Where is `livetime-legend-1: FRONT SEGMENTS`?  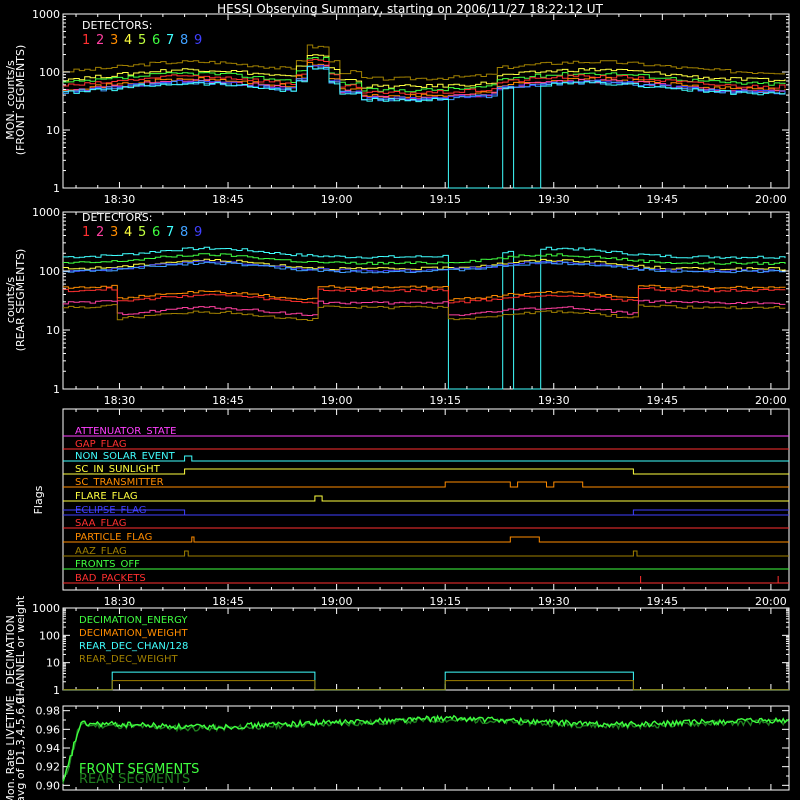
livetime-legend-1: FRONT SEGMENTS is located at coordinates (139, 769).